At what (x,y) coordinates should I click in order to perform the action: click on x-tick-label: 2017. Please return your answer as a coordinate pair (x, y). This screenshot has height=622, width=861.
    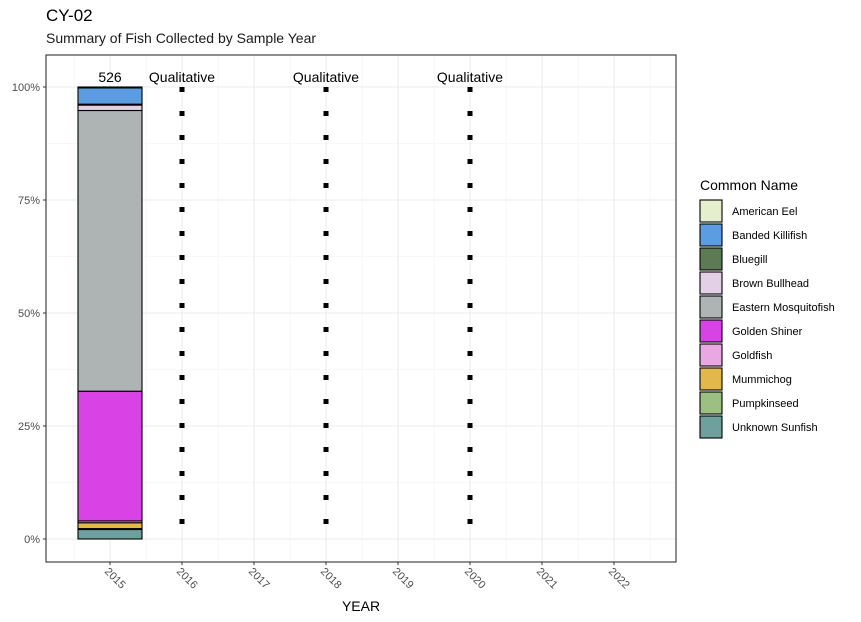
    Looking at the image, I should click on (259, 579).